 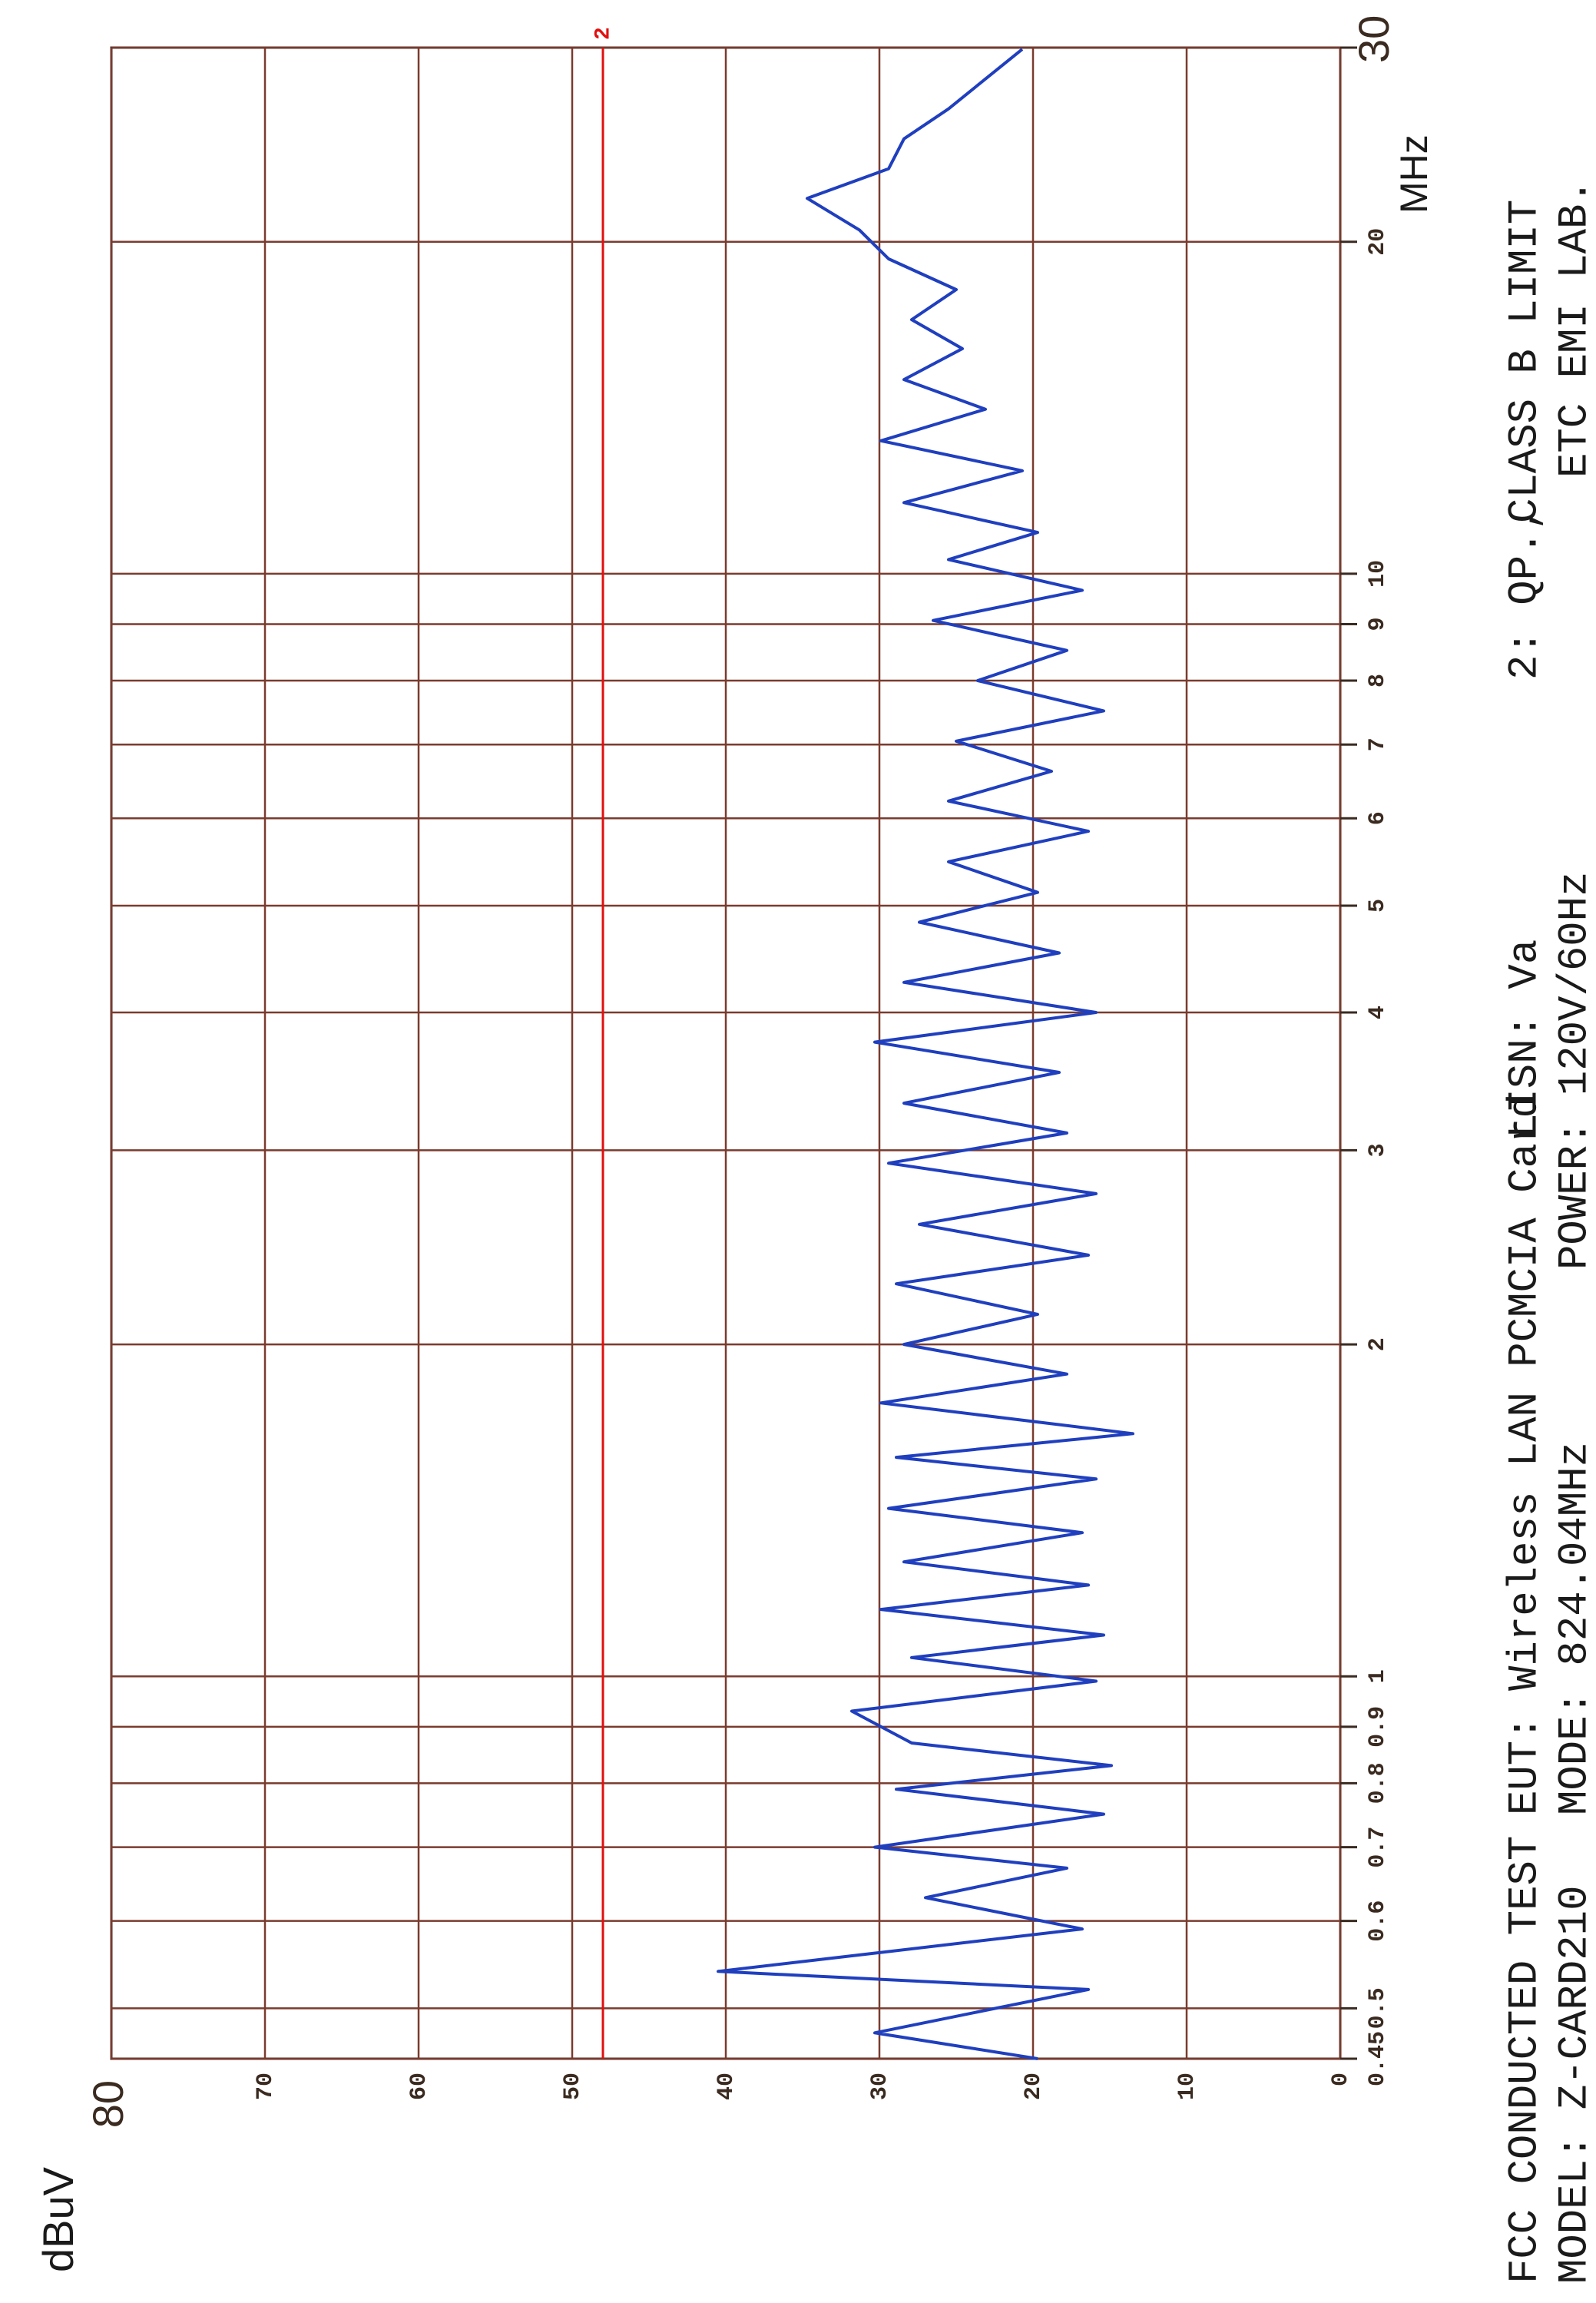 What do you see at coordinates (603, 33) in the screenshot?
I see `limit-label: 2` at bounding box center [603, 33].